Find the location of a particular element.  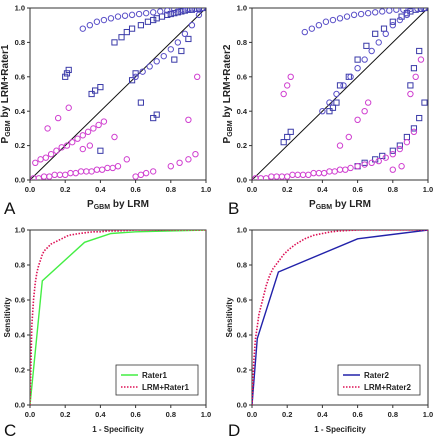

x-axis-label-rest: by LRM is located at coordinates (351, 204).